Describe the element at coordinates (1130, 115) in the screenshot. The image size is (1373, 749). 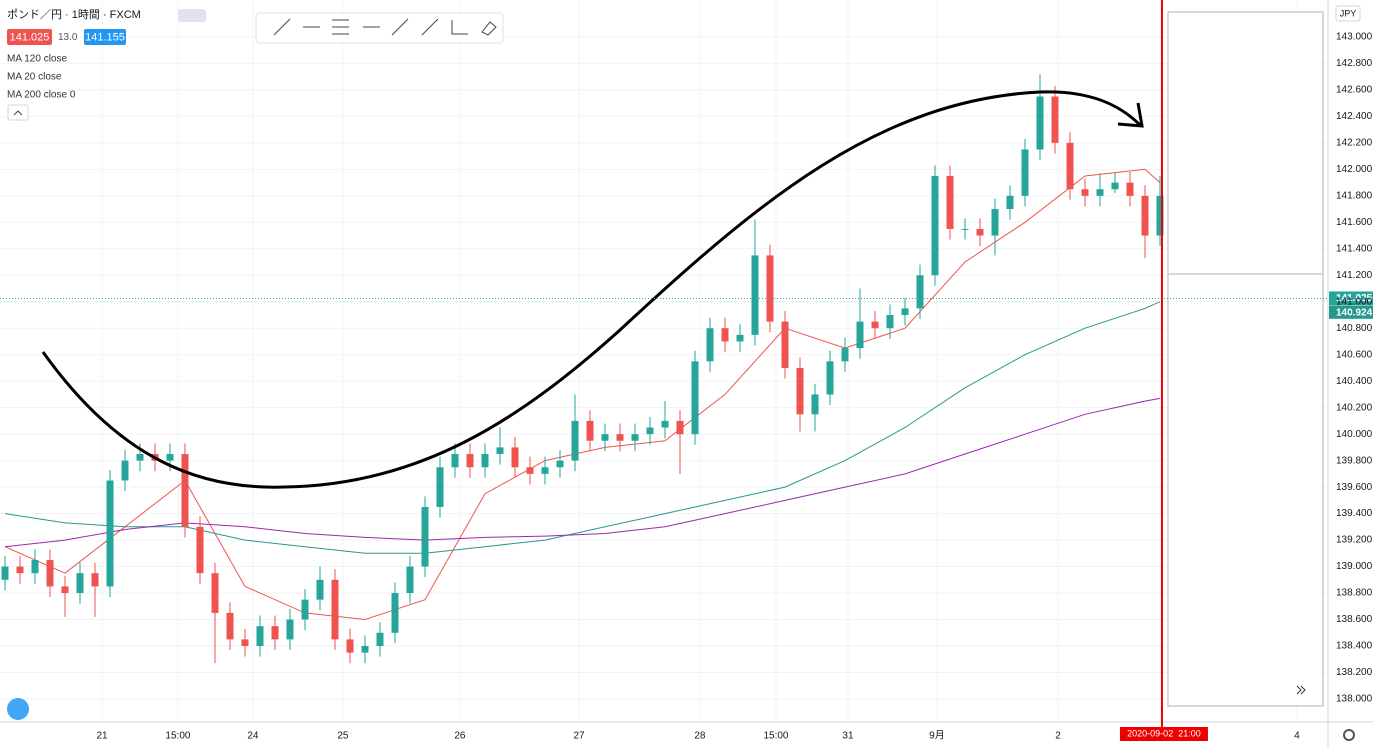
I see `annotation-arrow` at that location.